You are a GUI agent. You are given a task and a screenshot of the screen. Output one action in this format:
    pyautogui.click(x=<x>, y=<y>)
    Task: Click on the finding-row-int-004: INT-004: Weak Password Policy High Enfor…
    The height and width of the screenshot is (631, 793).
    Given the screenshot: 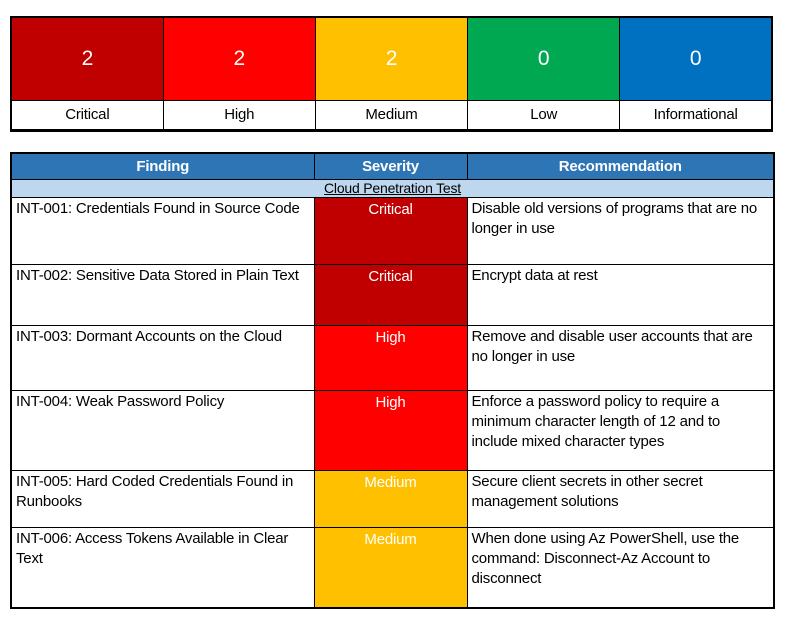 What is the action you would take?
    pyautogui.click(x=392, y=430)
    